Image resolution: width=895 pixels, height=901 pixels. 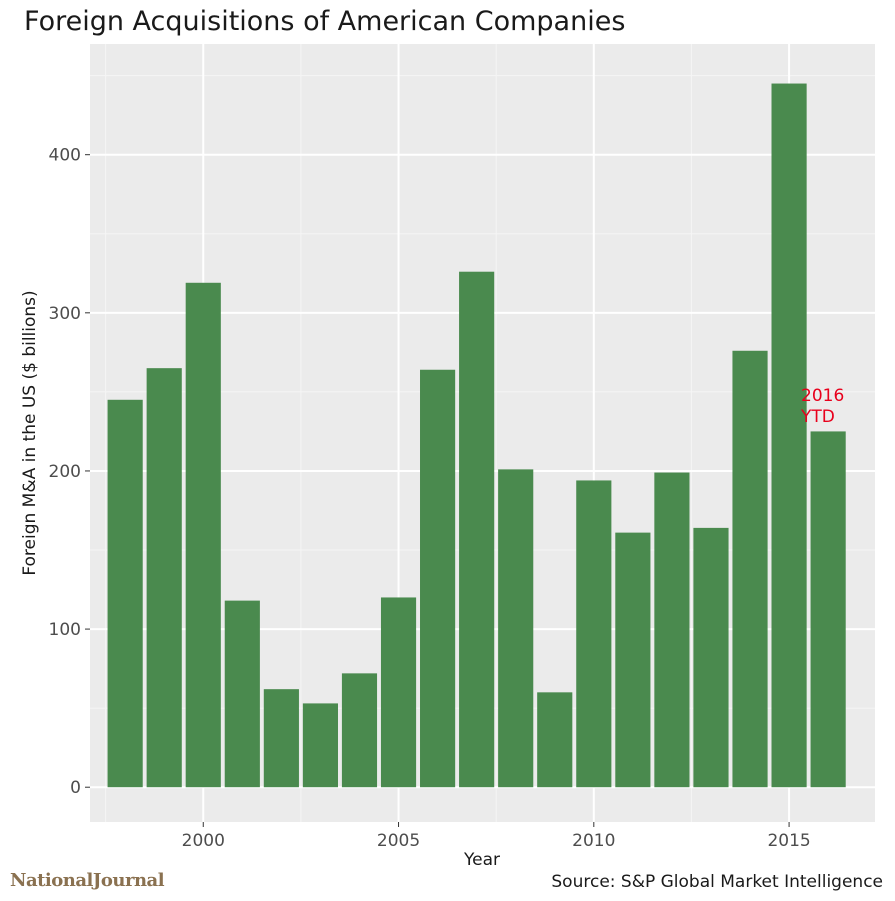 I want to click on bar-2000, so click(x=203, y=535).